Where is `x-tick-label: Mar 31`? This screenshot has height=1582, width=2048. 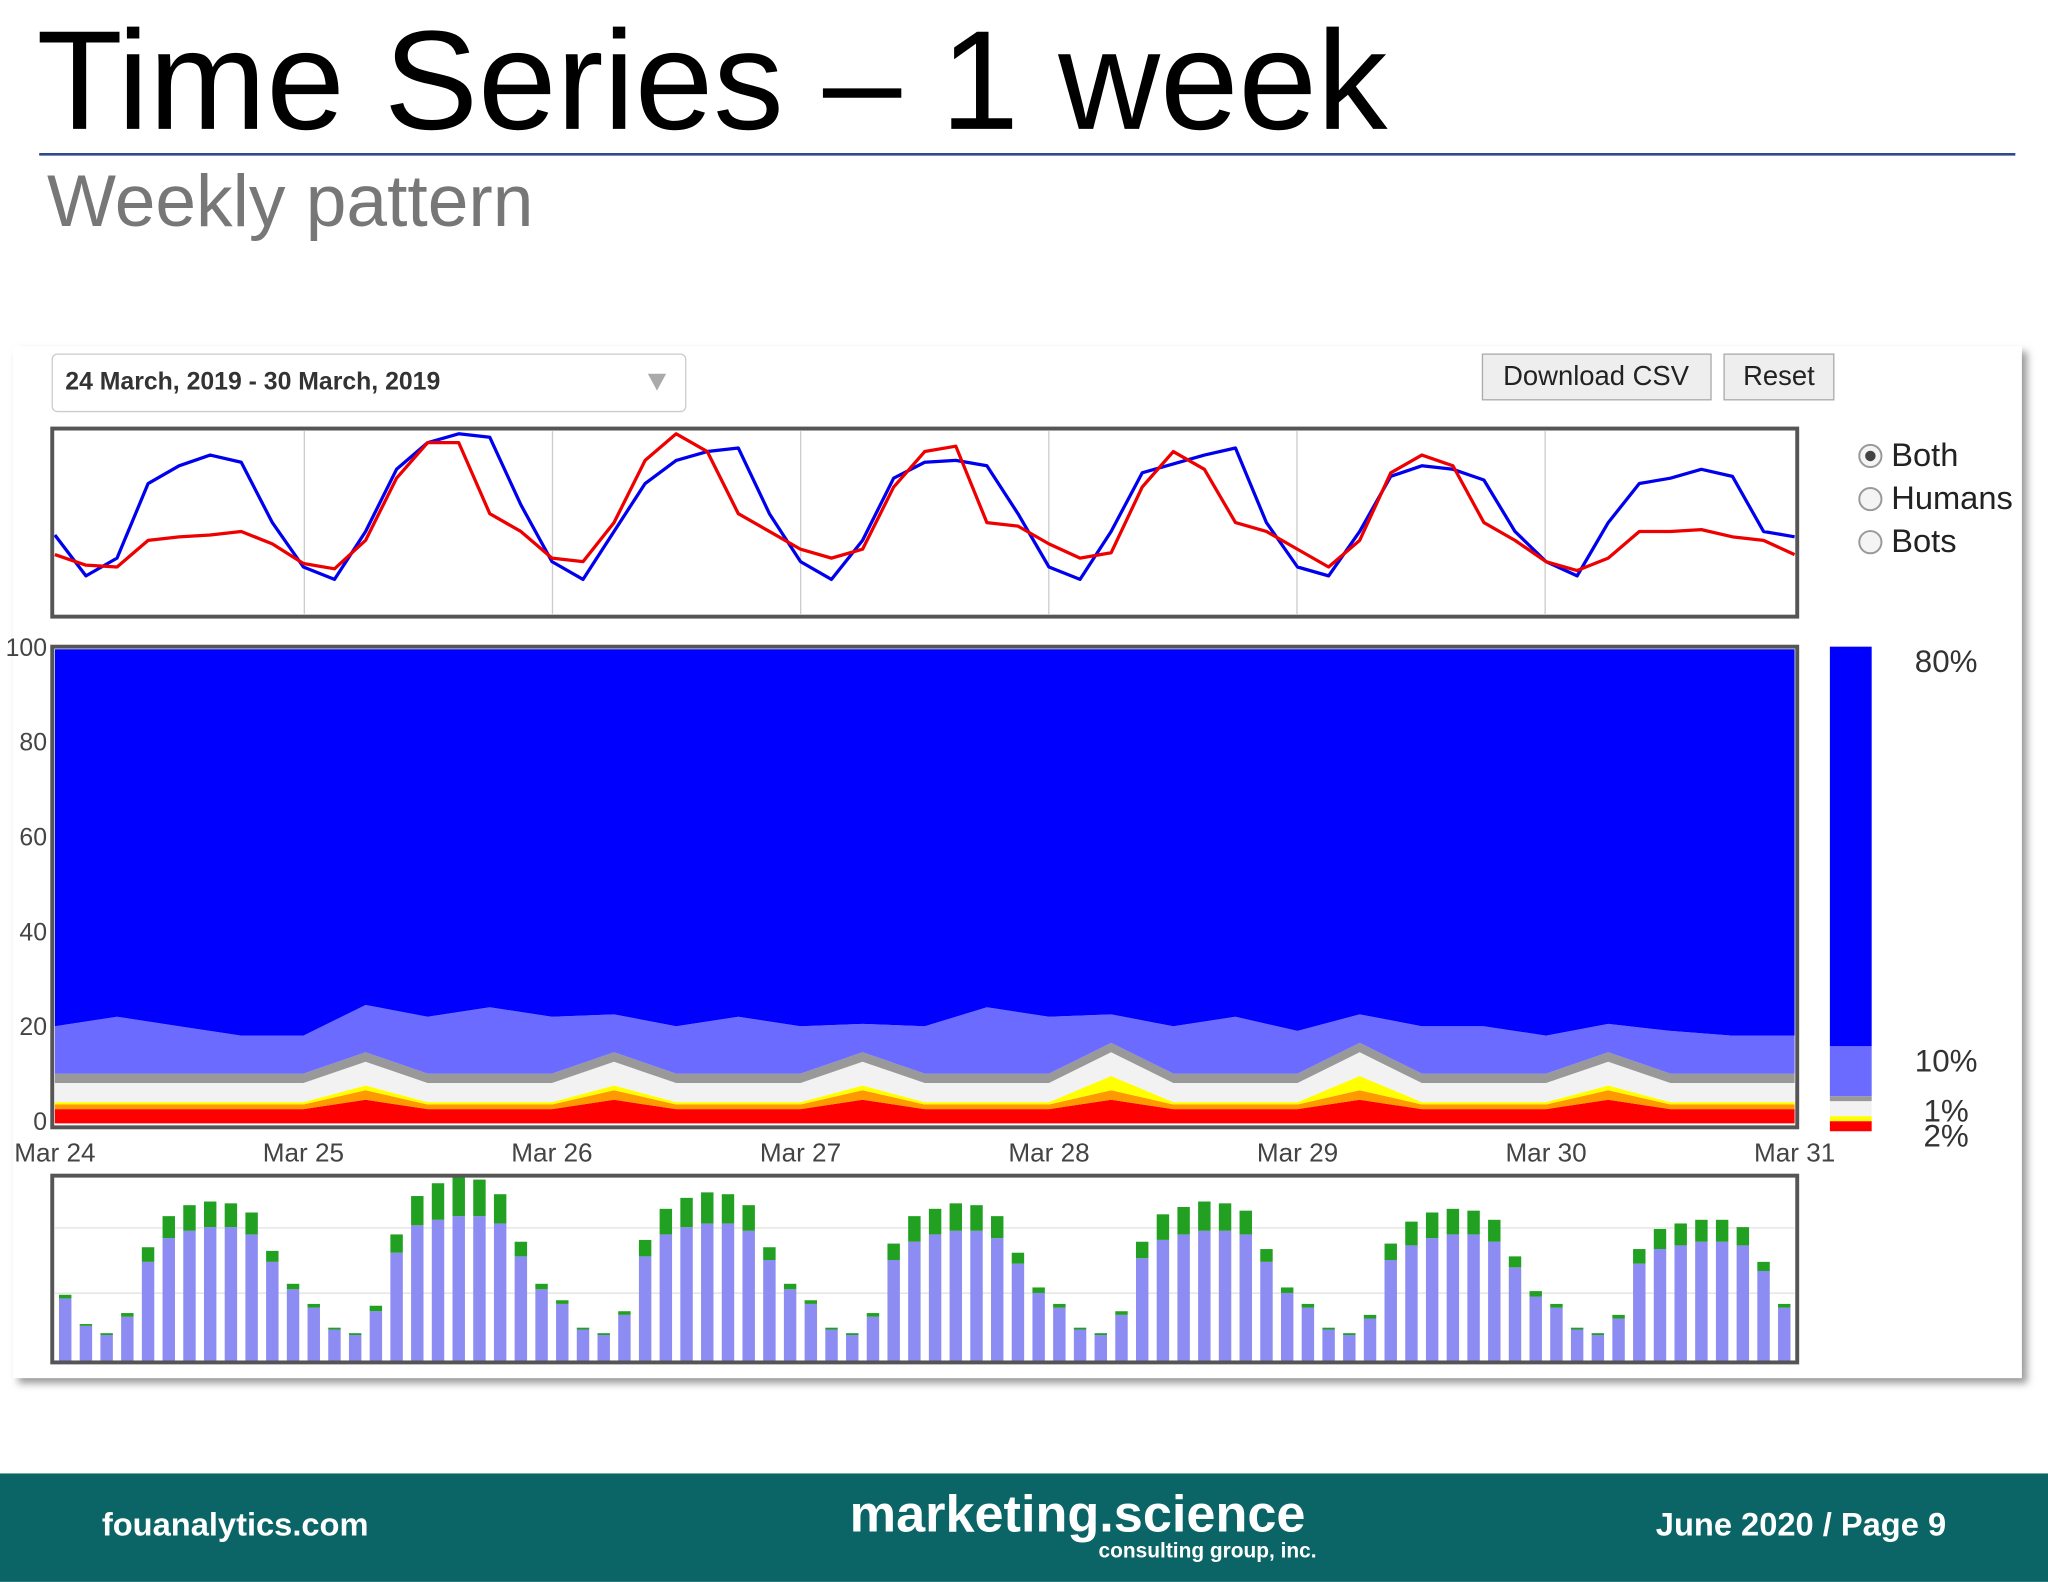 x-tick-label: Mar 31 is located at coordinates (1794, 1153).